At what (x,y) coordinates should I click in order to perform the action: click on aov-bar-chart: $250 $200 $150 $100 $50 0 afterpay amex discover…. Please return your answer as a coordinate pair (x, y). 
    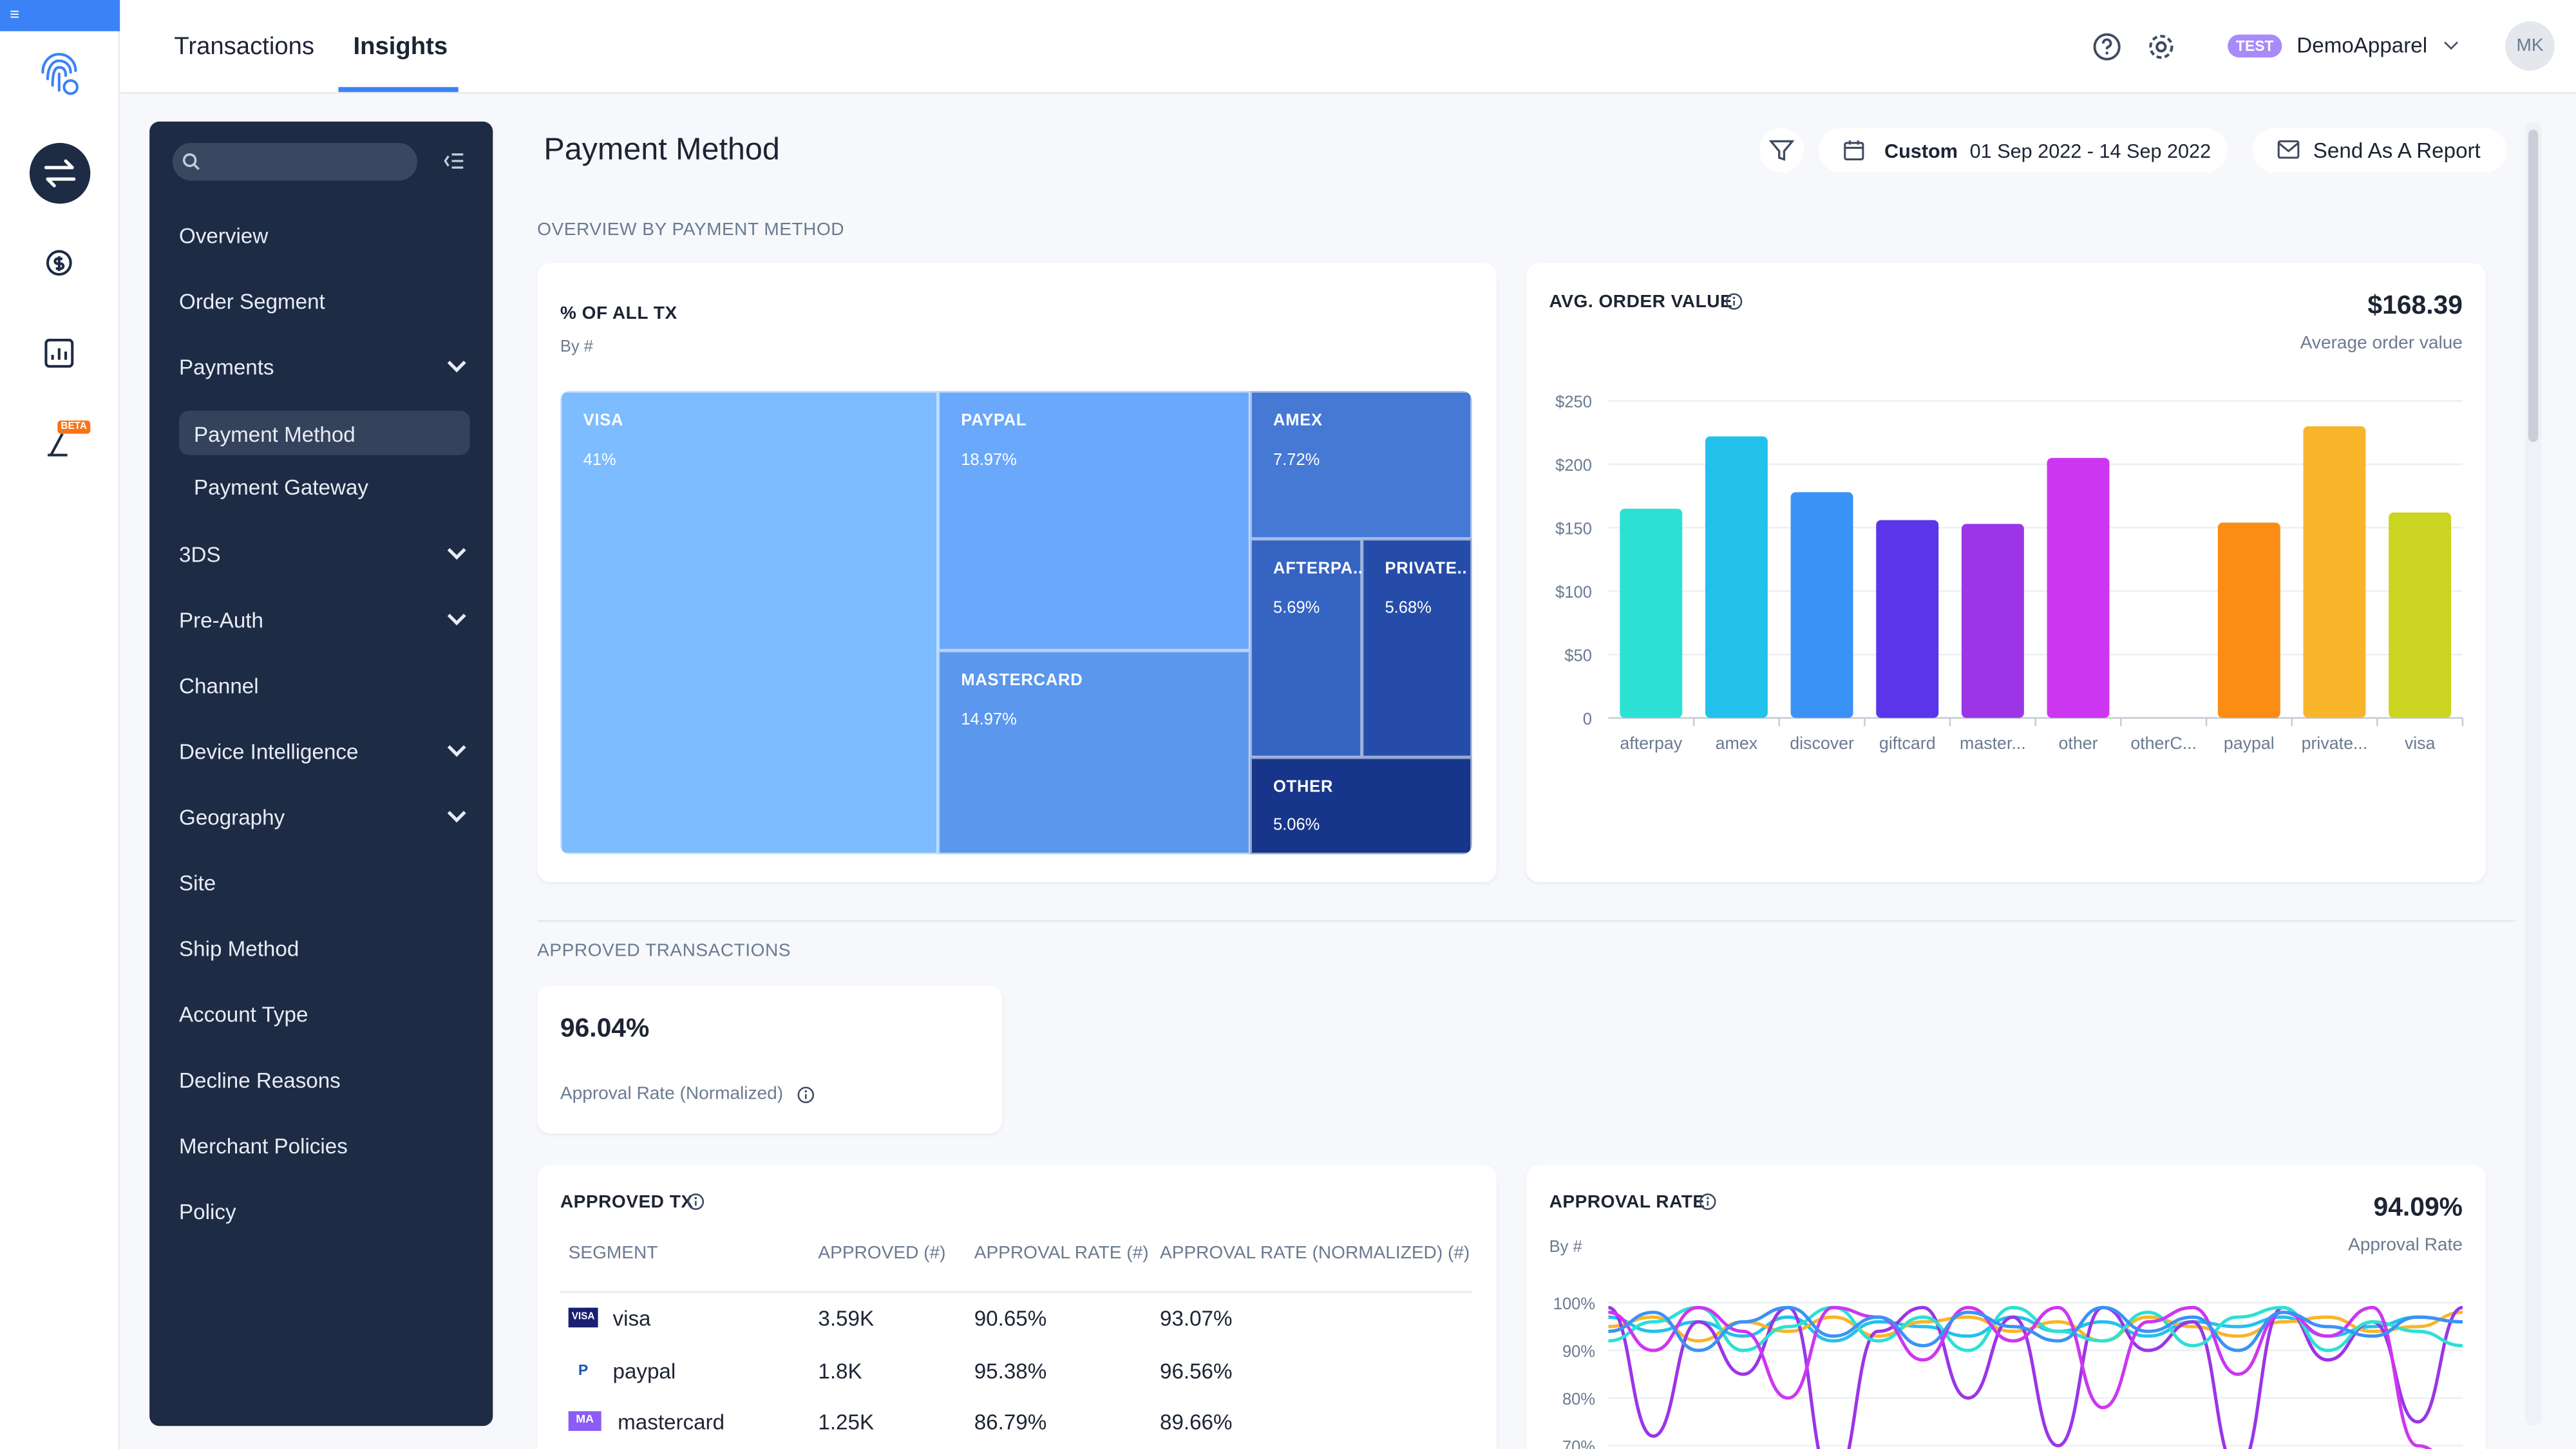
    Looking at the image, I should click on (2010, 573).